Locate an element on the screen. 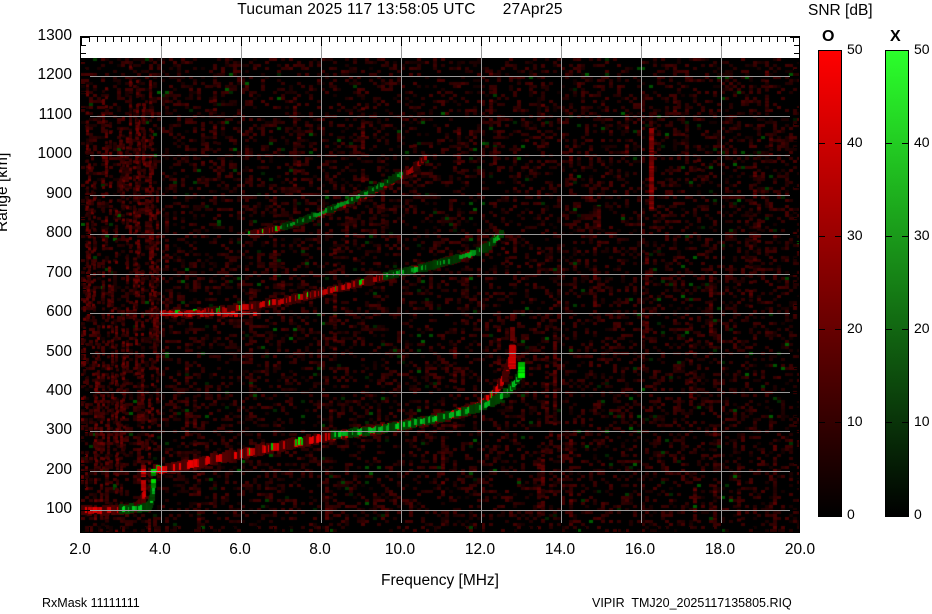  y-tick-label: 100 is located at coordinates (59, 509).